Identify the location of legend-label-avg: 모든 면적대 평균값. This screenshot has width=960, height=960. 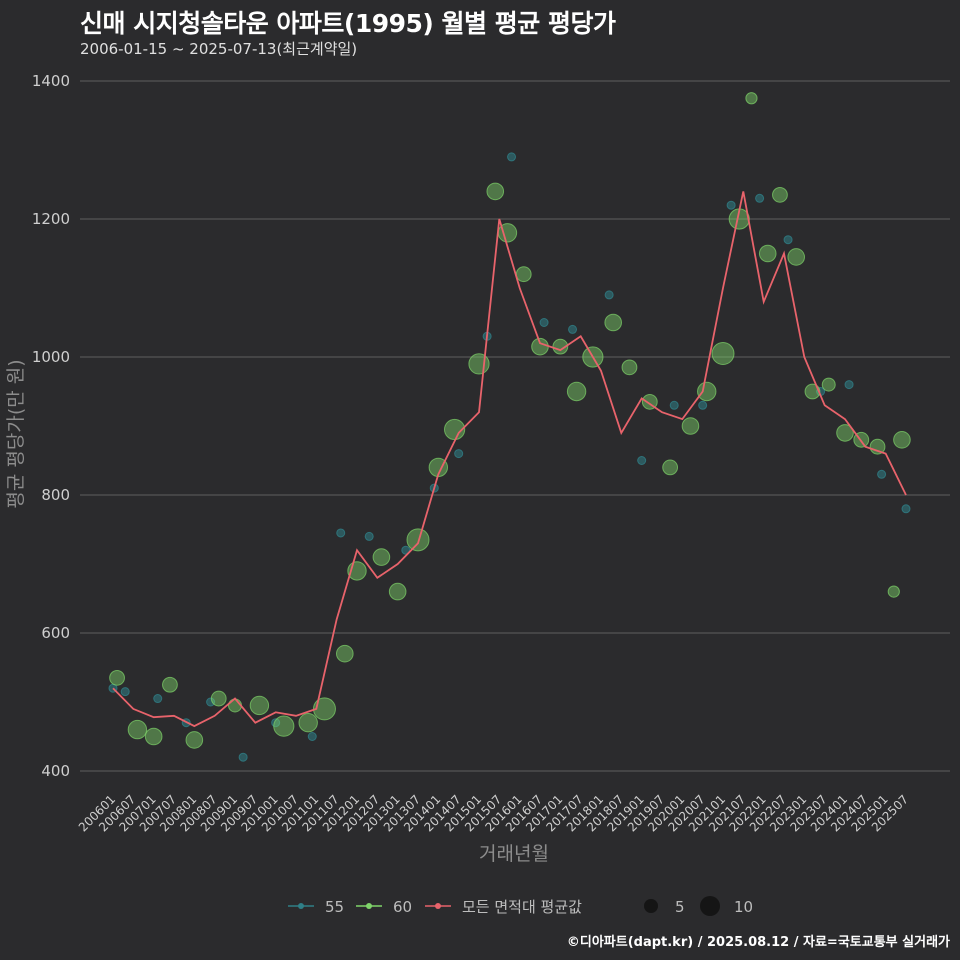
(522, 907).